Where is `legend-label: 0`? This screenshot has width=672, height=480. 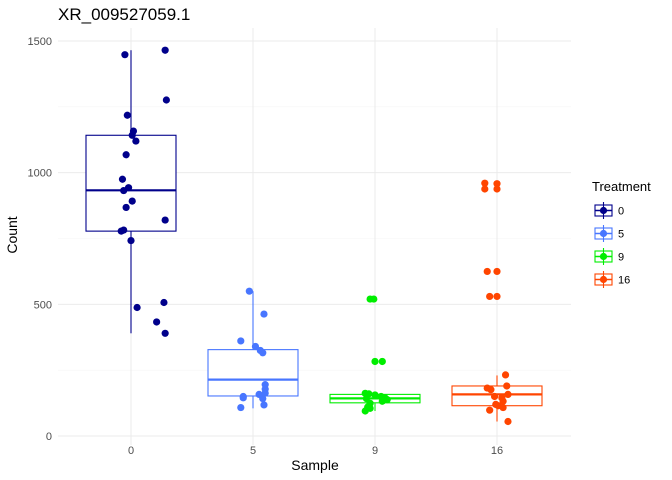 legend-label: 0 is located at coordinates (621, 212).